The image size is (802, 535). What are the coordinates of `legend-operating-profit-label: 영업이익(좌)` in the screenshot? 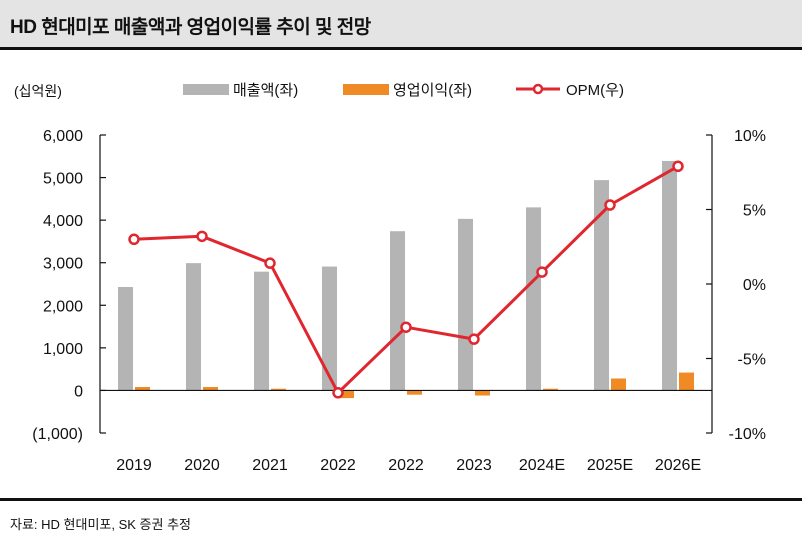 It's located at (432, 90).